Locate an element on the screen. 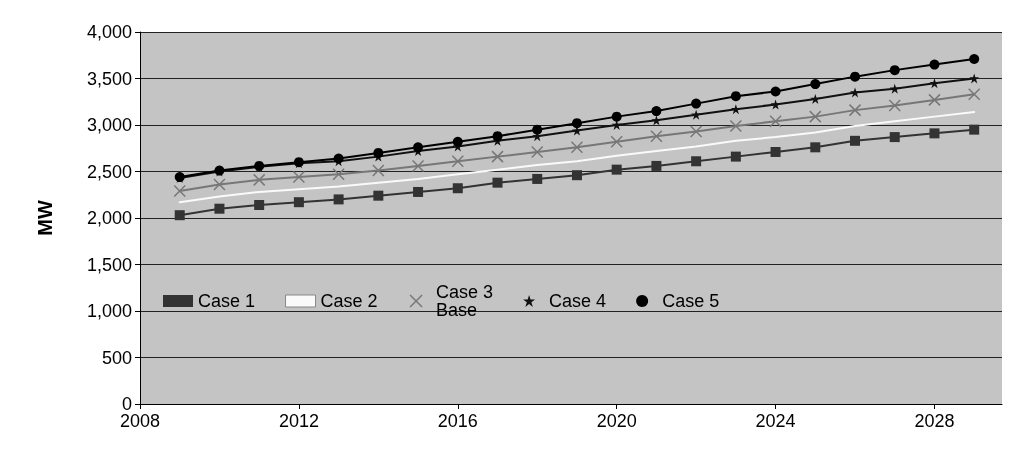 The image size is (1015, 451). y-tick-label: 0 is located at coordinates (126, 404).